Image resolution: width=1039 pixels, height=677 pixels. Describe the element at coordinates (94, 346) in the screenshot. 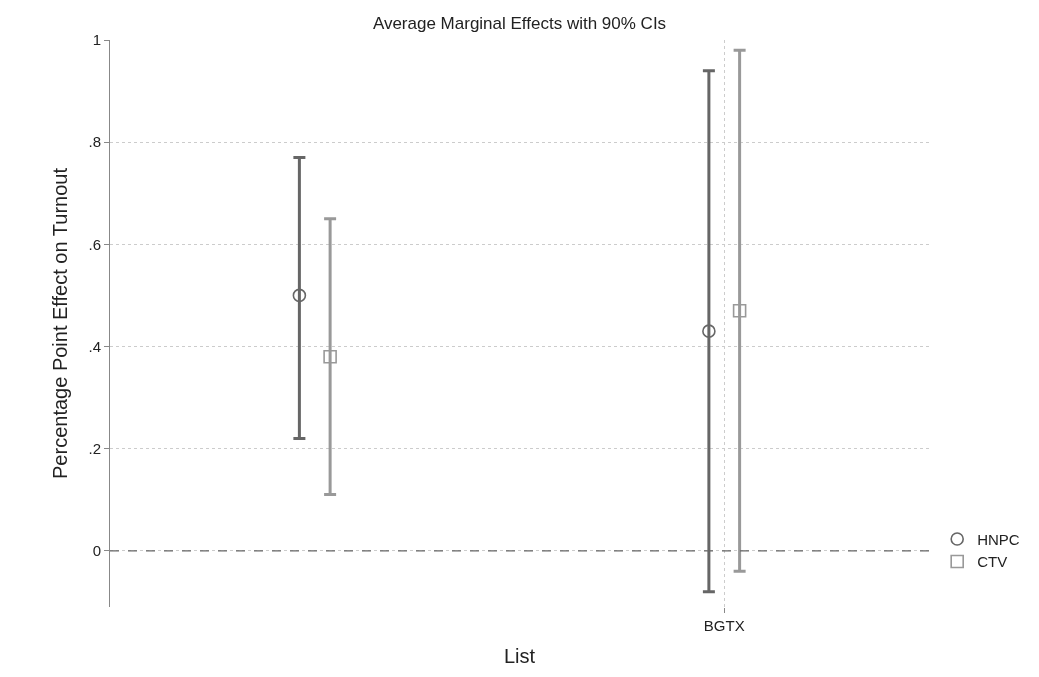

I see `y-tick-label: .4` at that location.